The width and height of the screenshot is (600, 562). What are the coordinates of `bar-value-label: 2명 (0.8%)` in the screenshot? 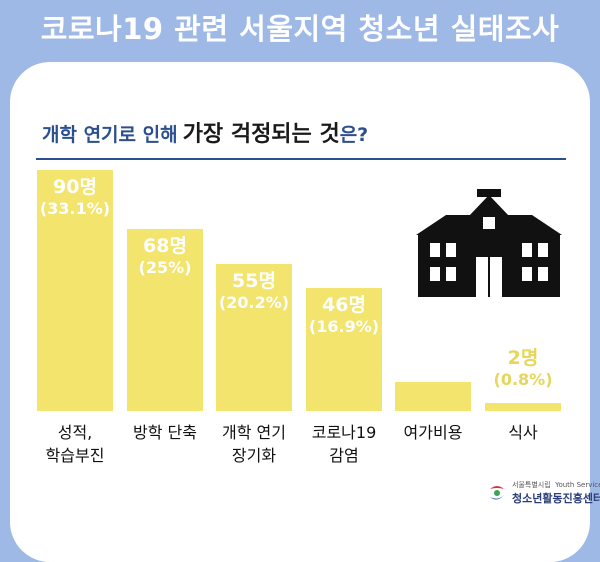 It's located at (523, 369).